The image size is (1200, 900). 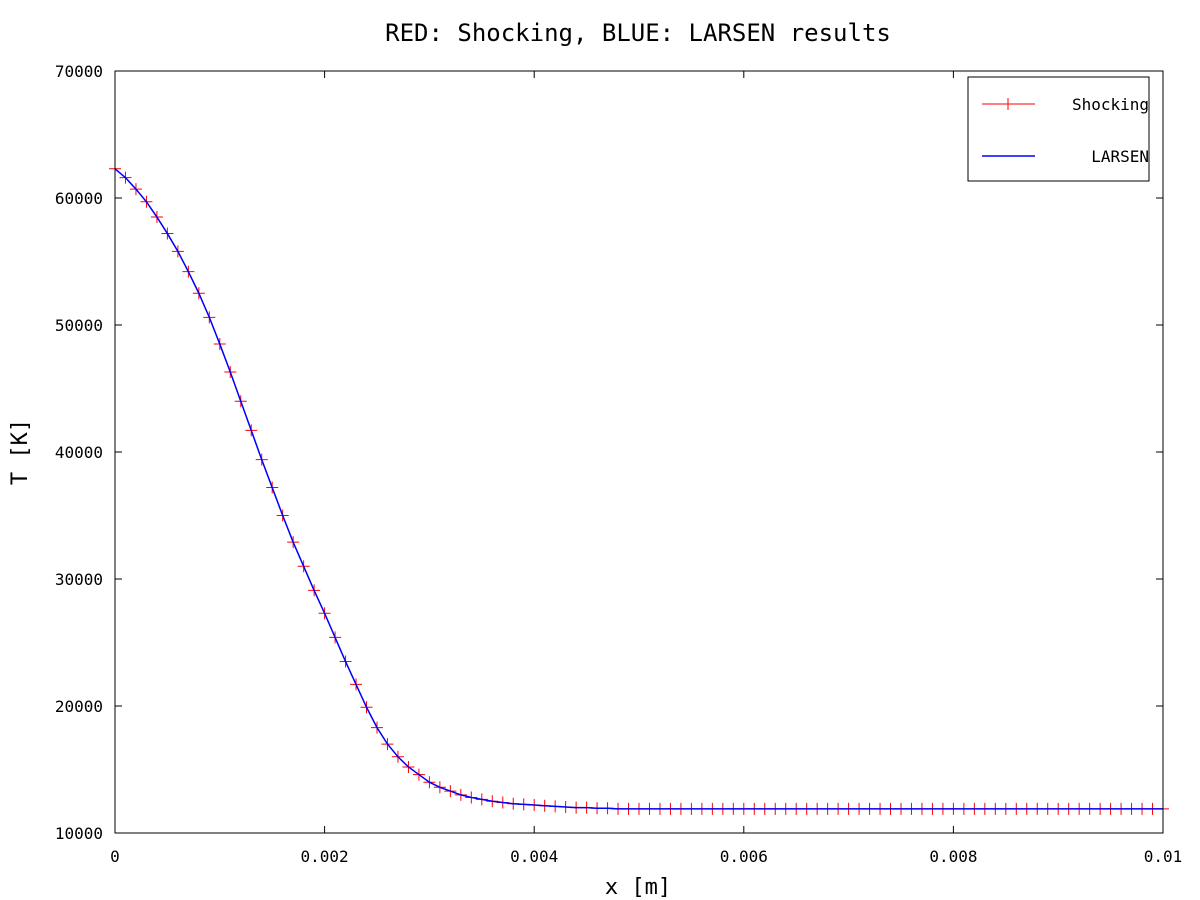 What do you see at coordinates (79, 452) in the screenshot?
I see `y-tick-label: 40000` at bounding box center [79, 452].